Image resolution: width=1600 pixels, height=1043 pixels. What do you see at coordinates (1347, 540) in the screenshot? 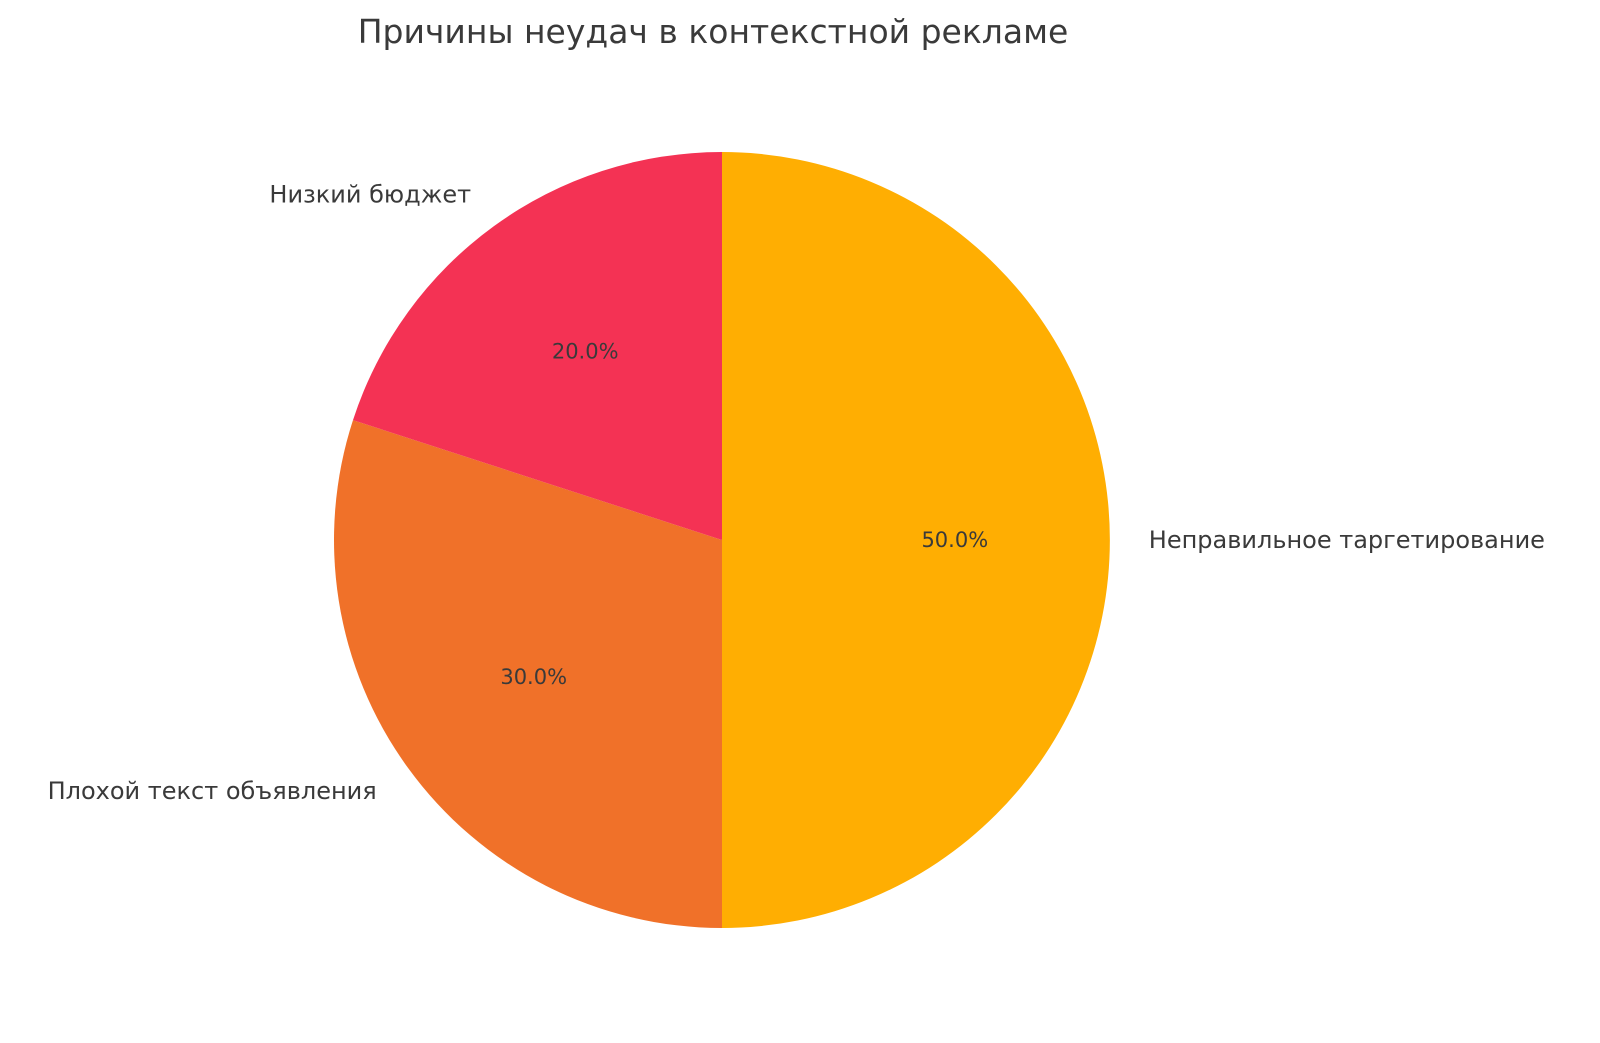
I see `pie-category-label-0: Неправильное таргетирование` at bounding box center [1347, 540].